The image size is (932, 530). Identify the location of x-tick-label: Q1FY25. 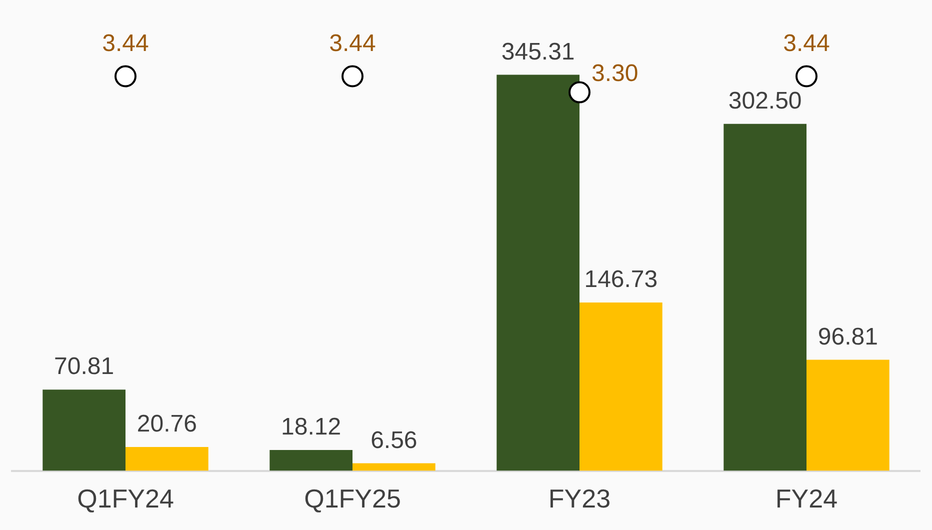
(352, 499).